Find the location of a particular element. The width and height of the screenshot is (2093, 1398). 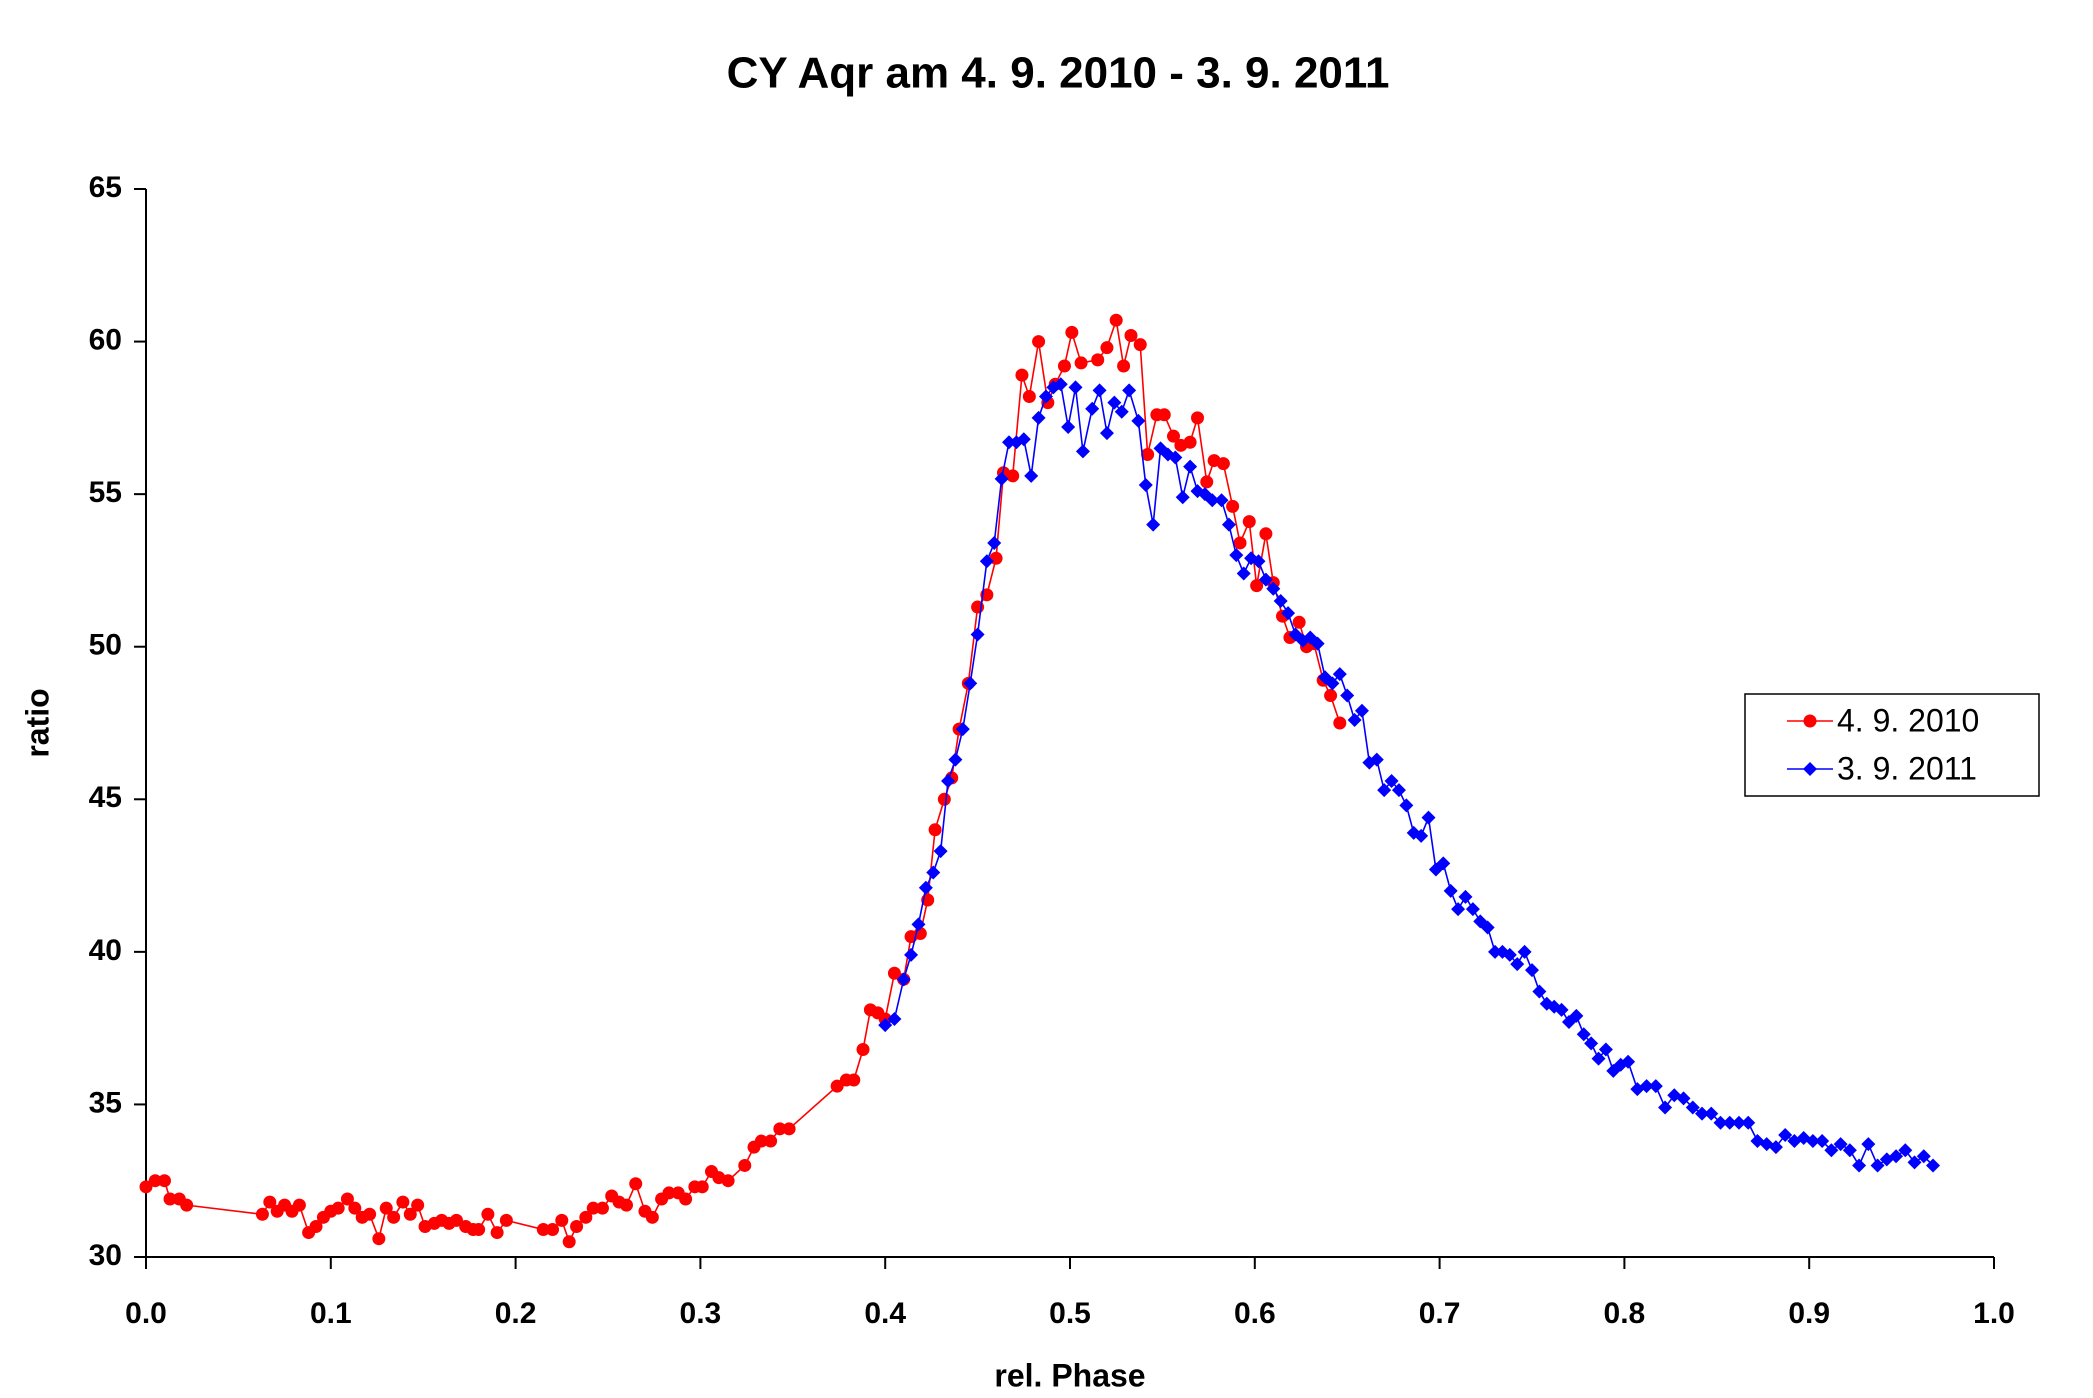

x-tick-label: 0.4 is located at coordinates (885, 1313).